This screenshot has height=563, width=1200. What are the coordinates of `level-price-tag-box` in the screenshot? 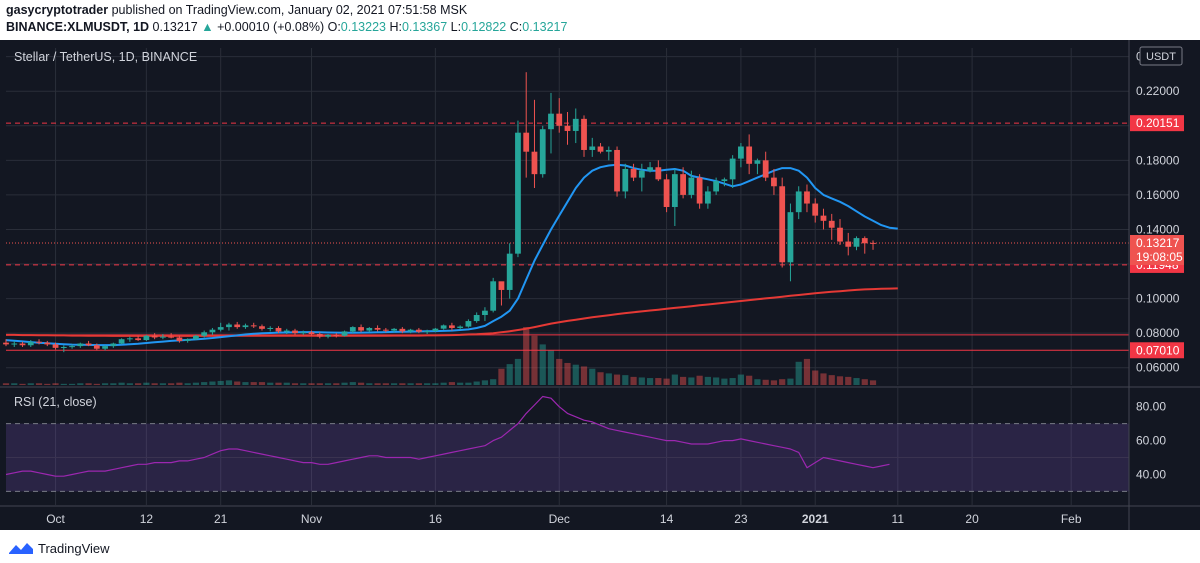 It's located at (1157, 350).